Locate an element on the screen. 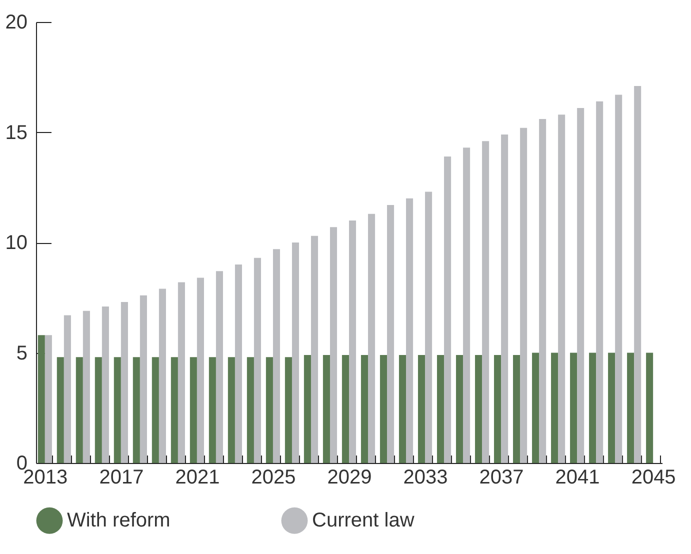 The image size is (691, 554). y-tick-label: 15 is located at coordinates (16, 133).